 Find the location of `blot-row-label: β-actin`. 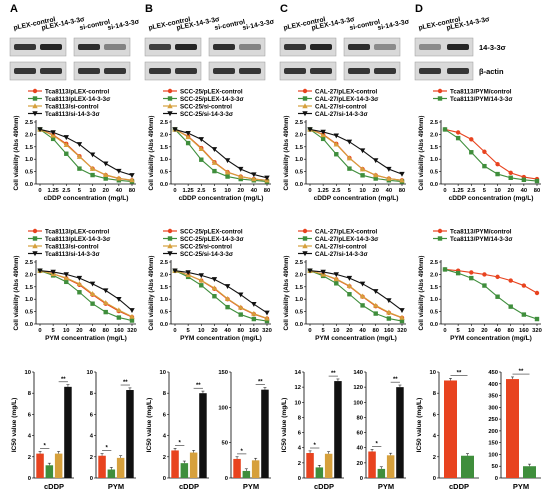

blot-row-label: β-actin is located at coordinates (491, 71).